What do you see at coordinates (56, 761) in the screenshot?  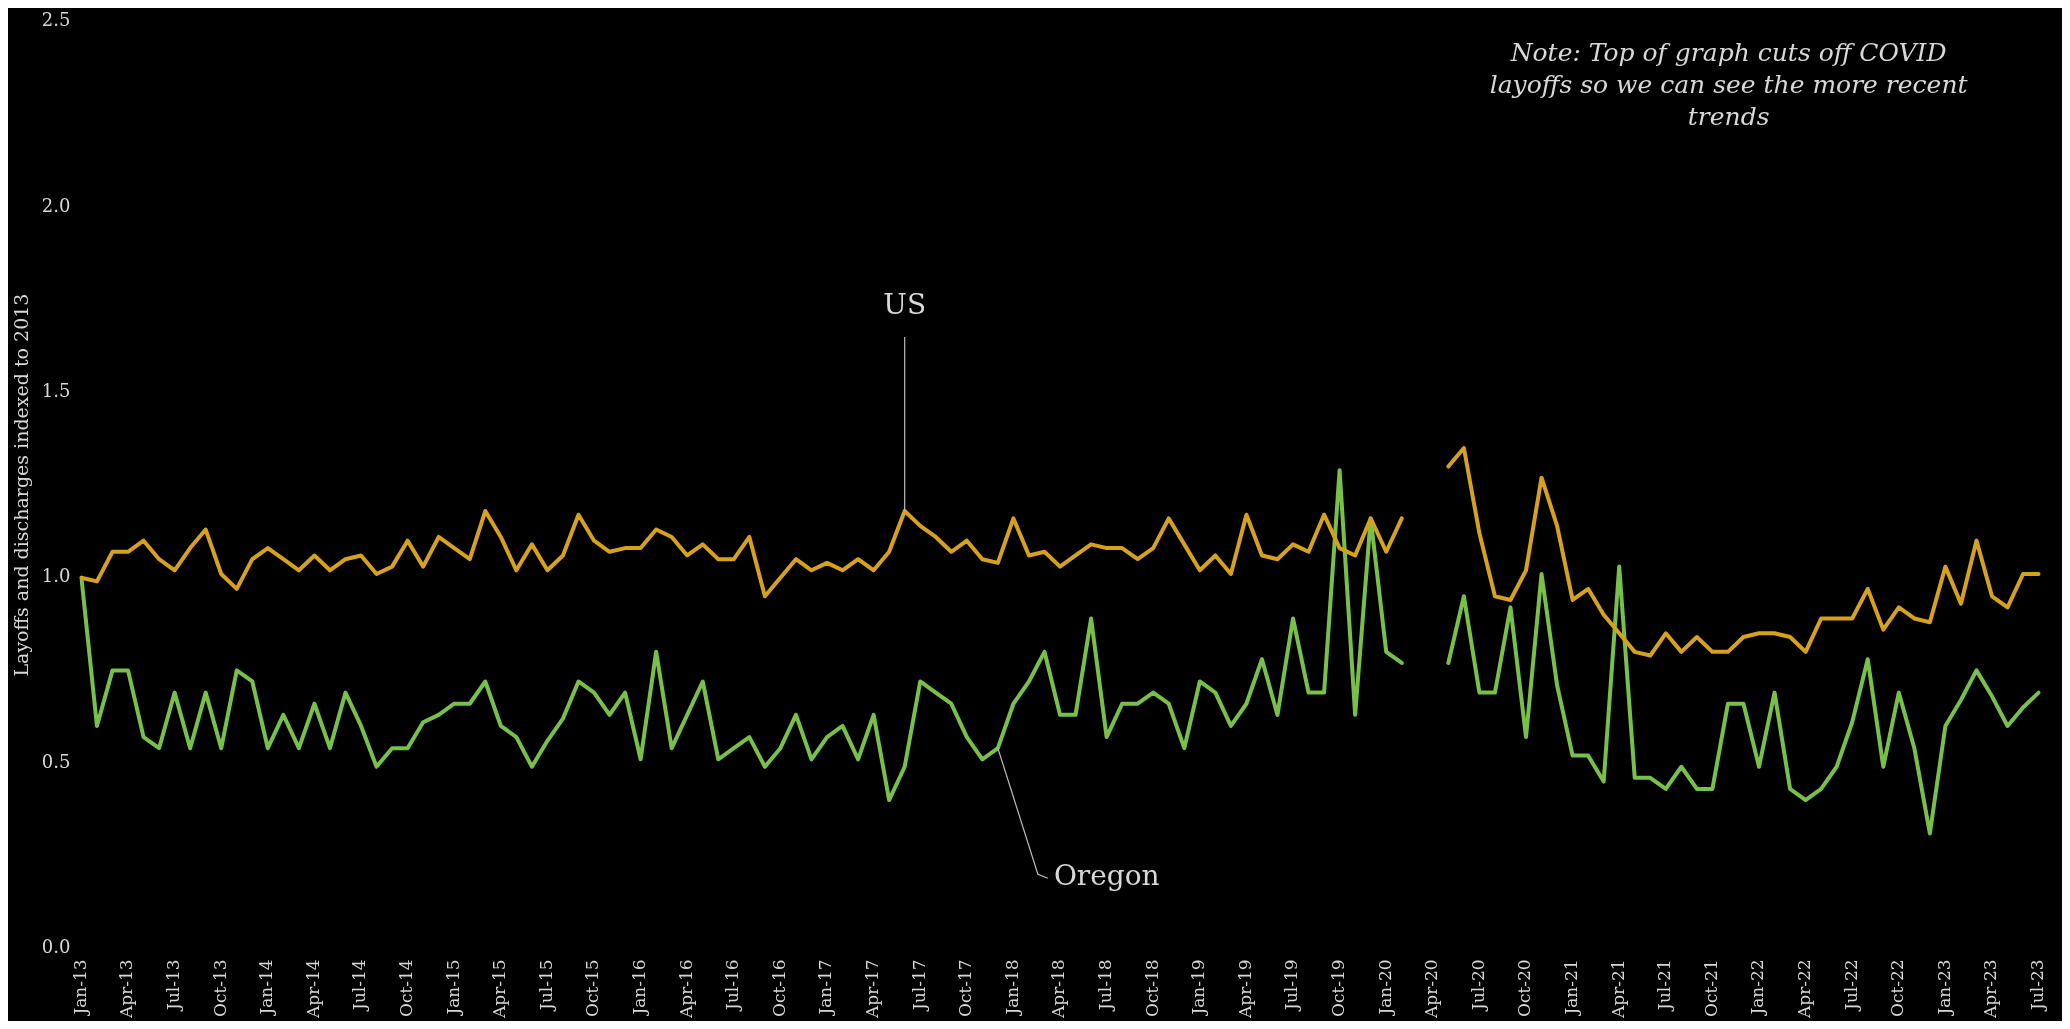 I see `y-tick-label: 0.5` at bounding box center [56, 761].